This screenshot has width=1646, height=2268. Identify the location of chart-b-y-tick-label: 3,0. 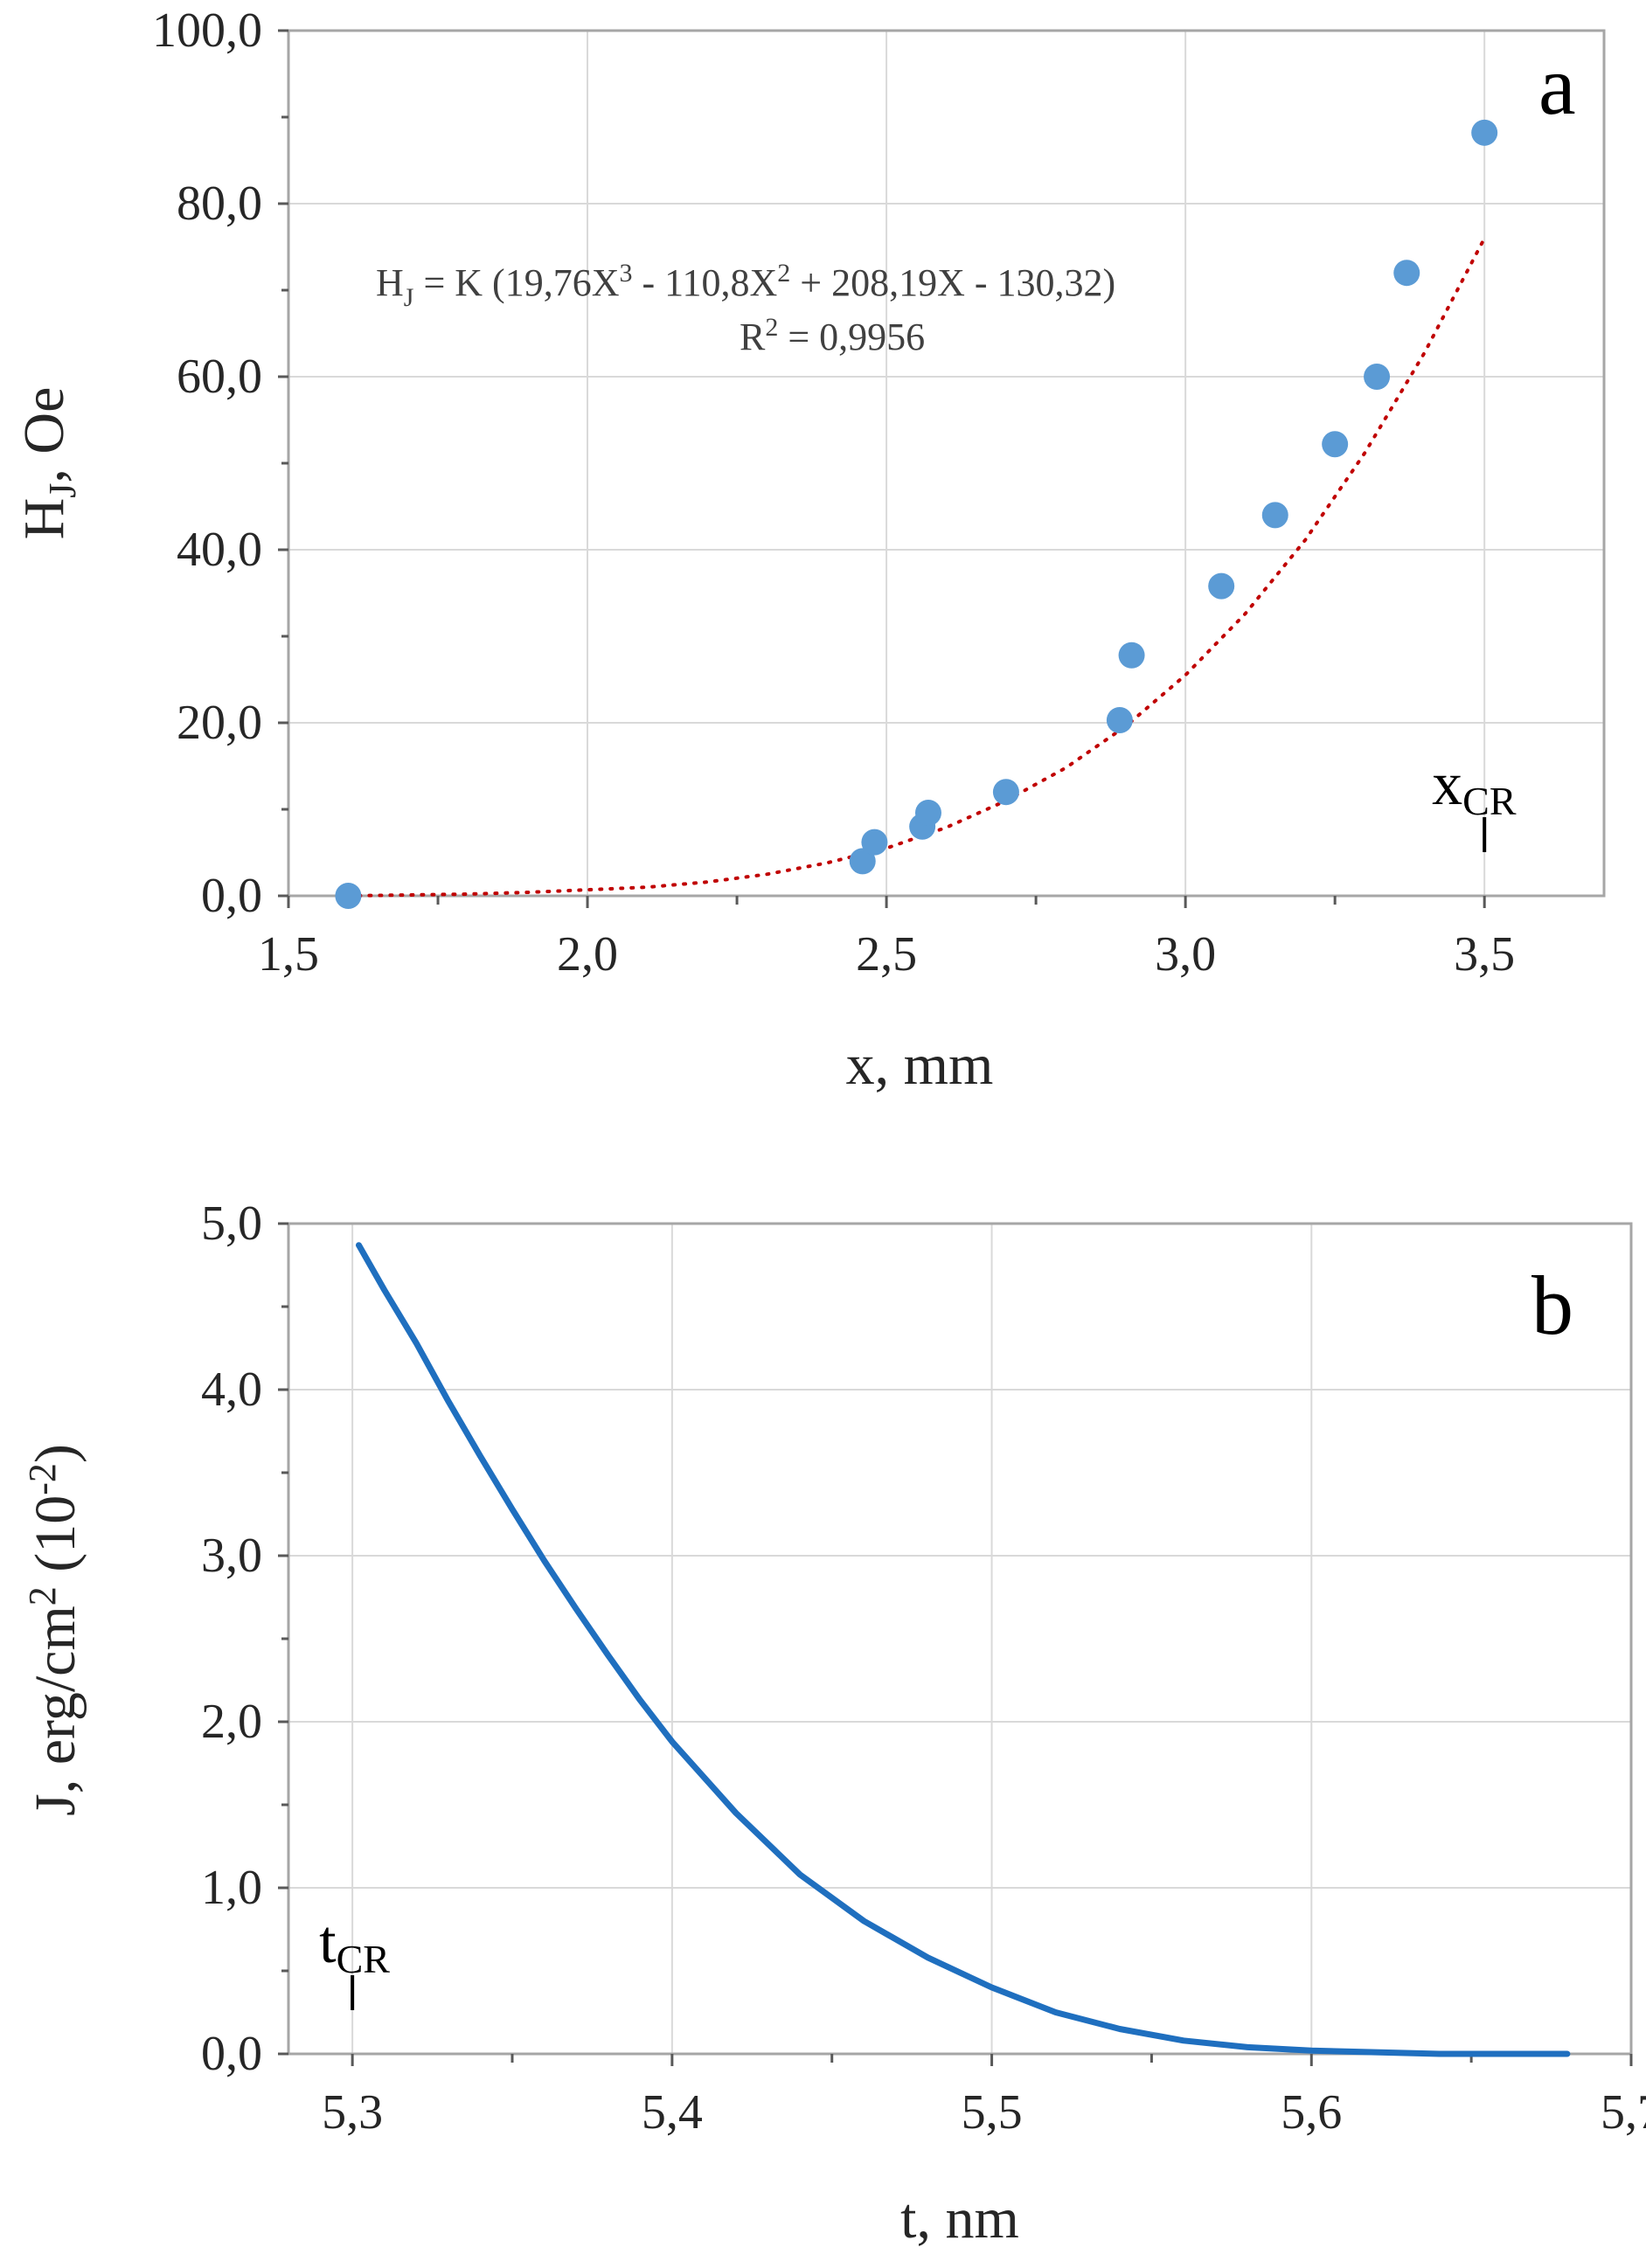
(231, 1556).